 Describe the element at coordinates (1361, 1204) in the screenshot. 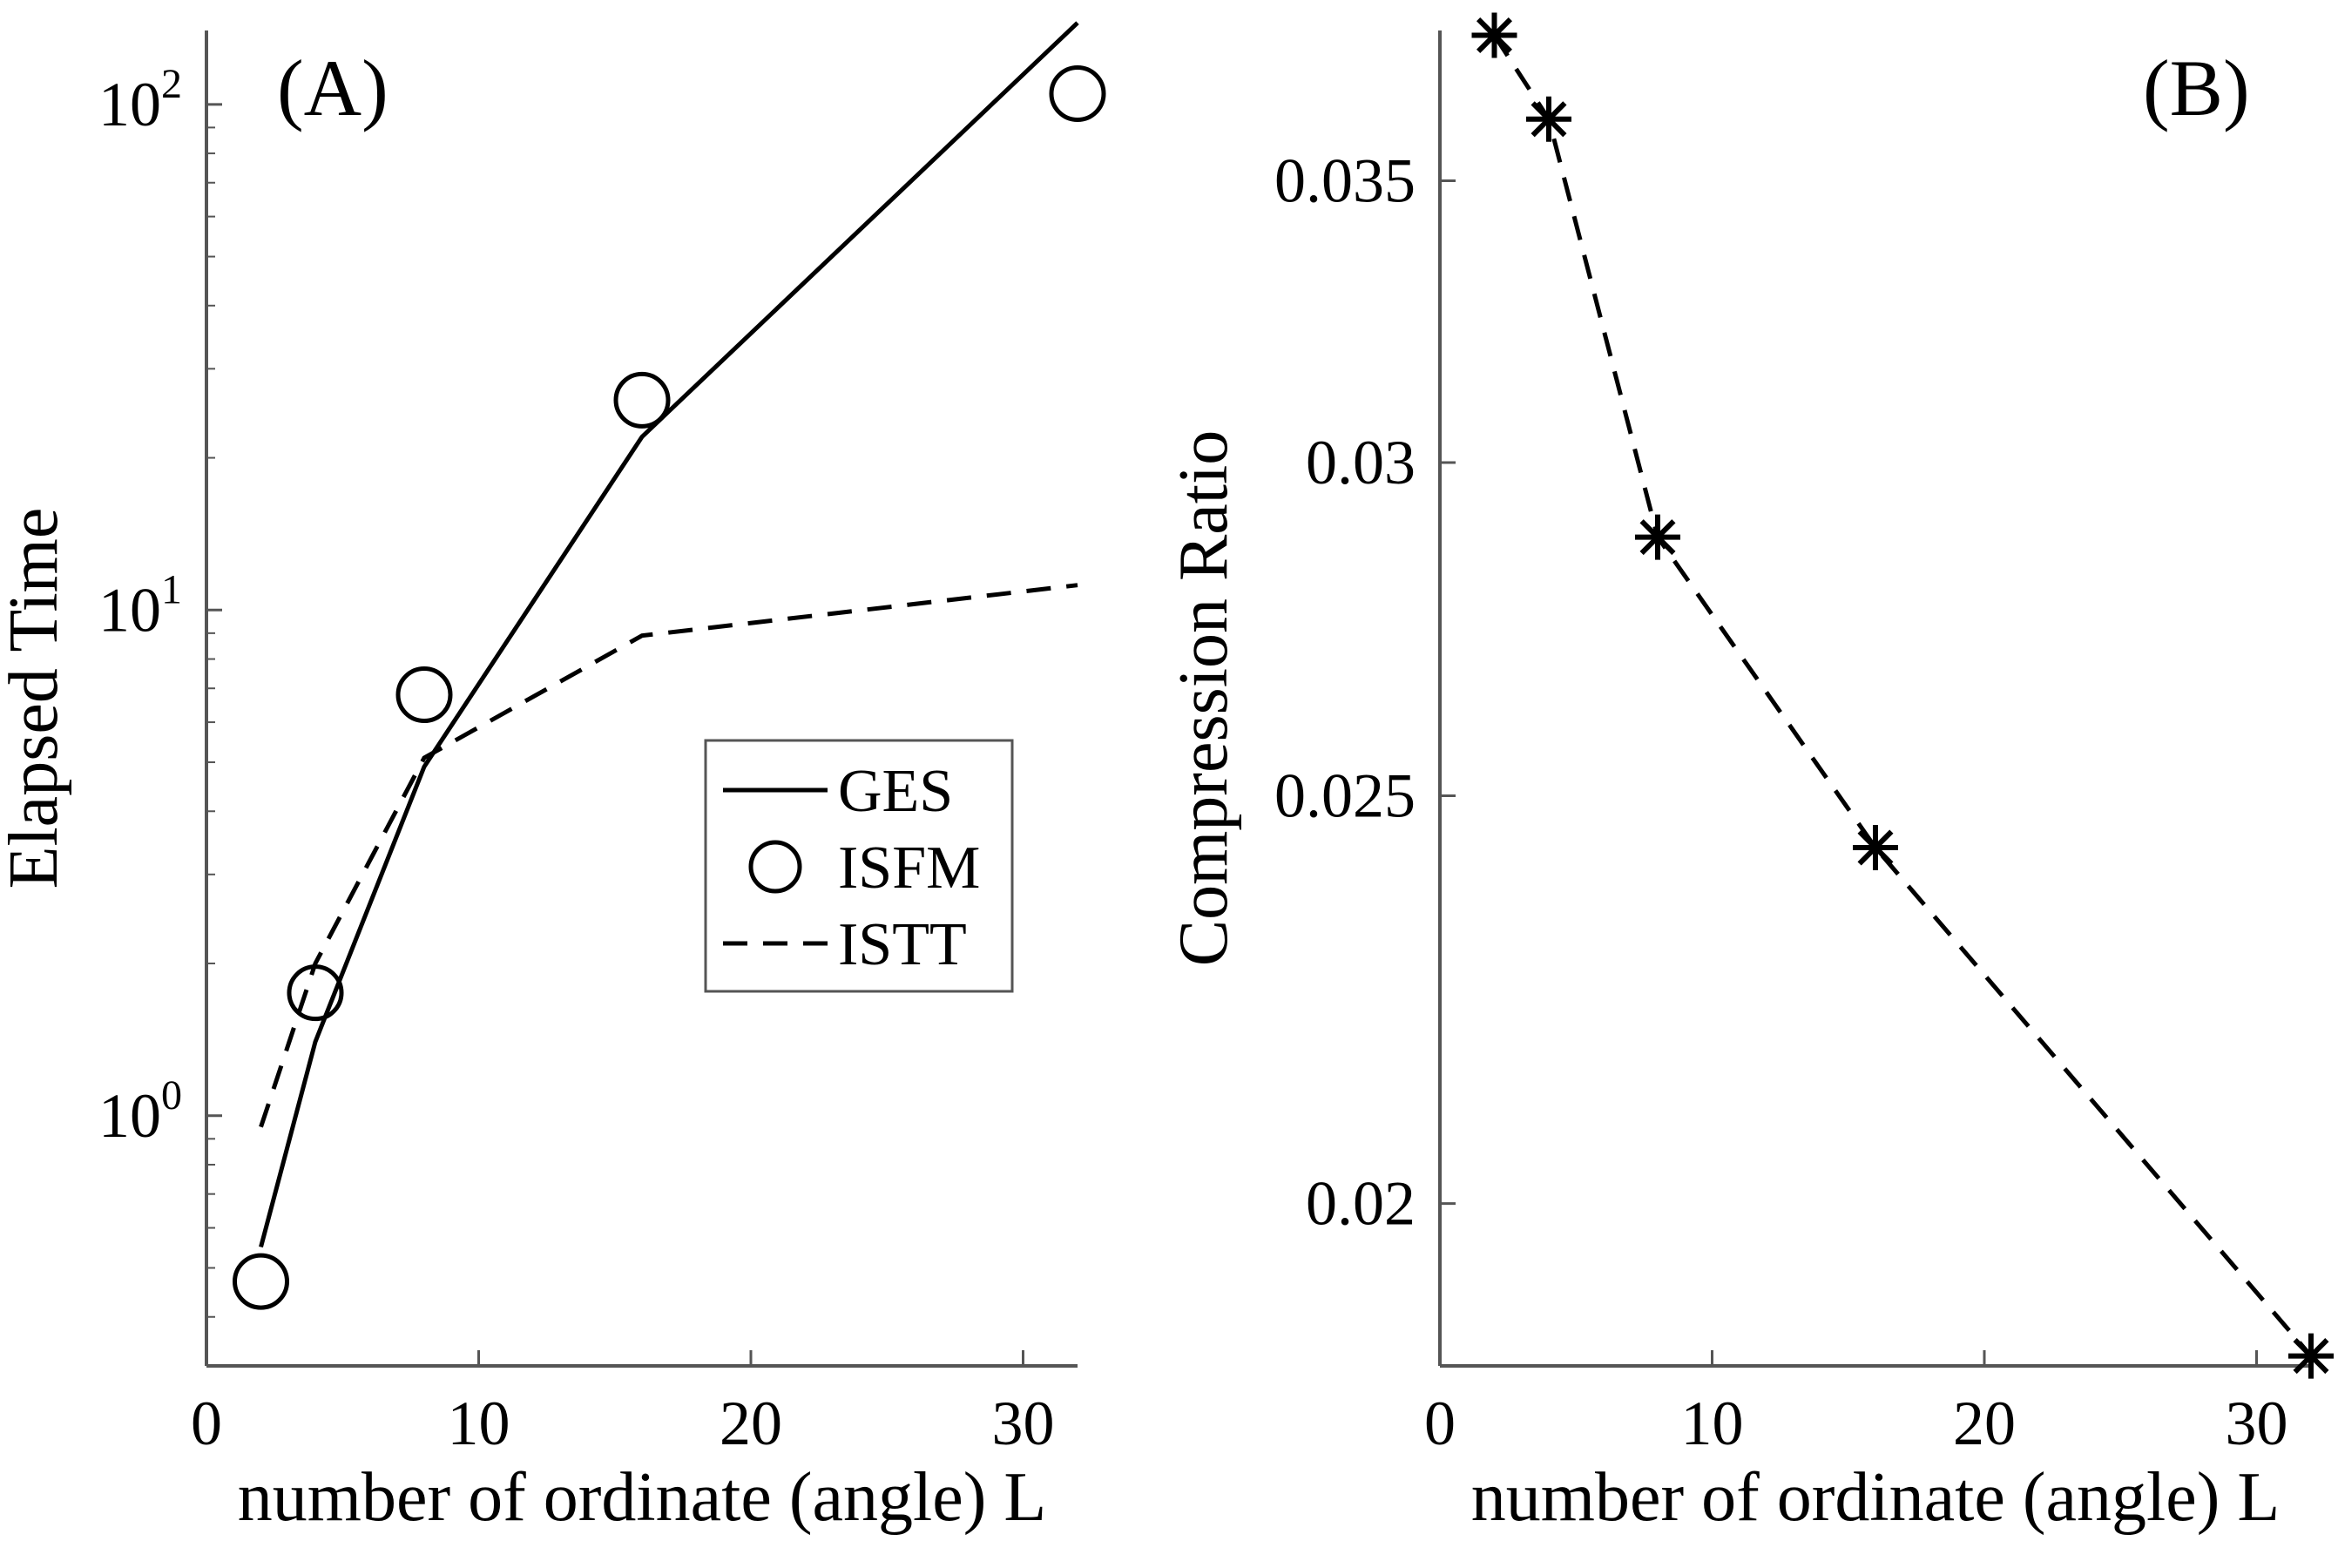

I see `y-tick-label: 0.02` at that location.